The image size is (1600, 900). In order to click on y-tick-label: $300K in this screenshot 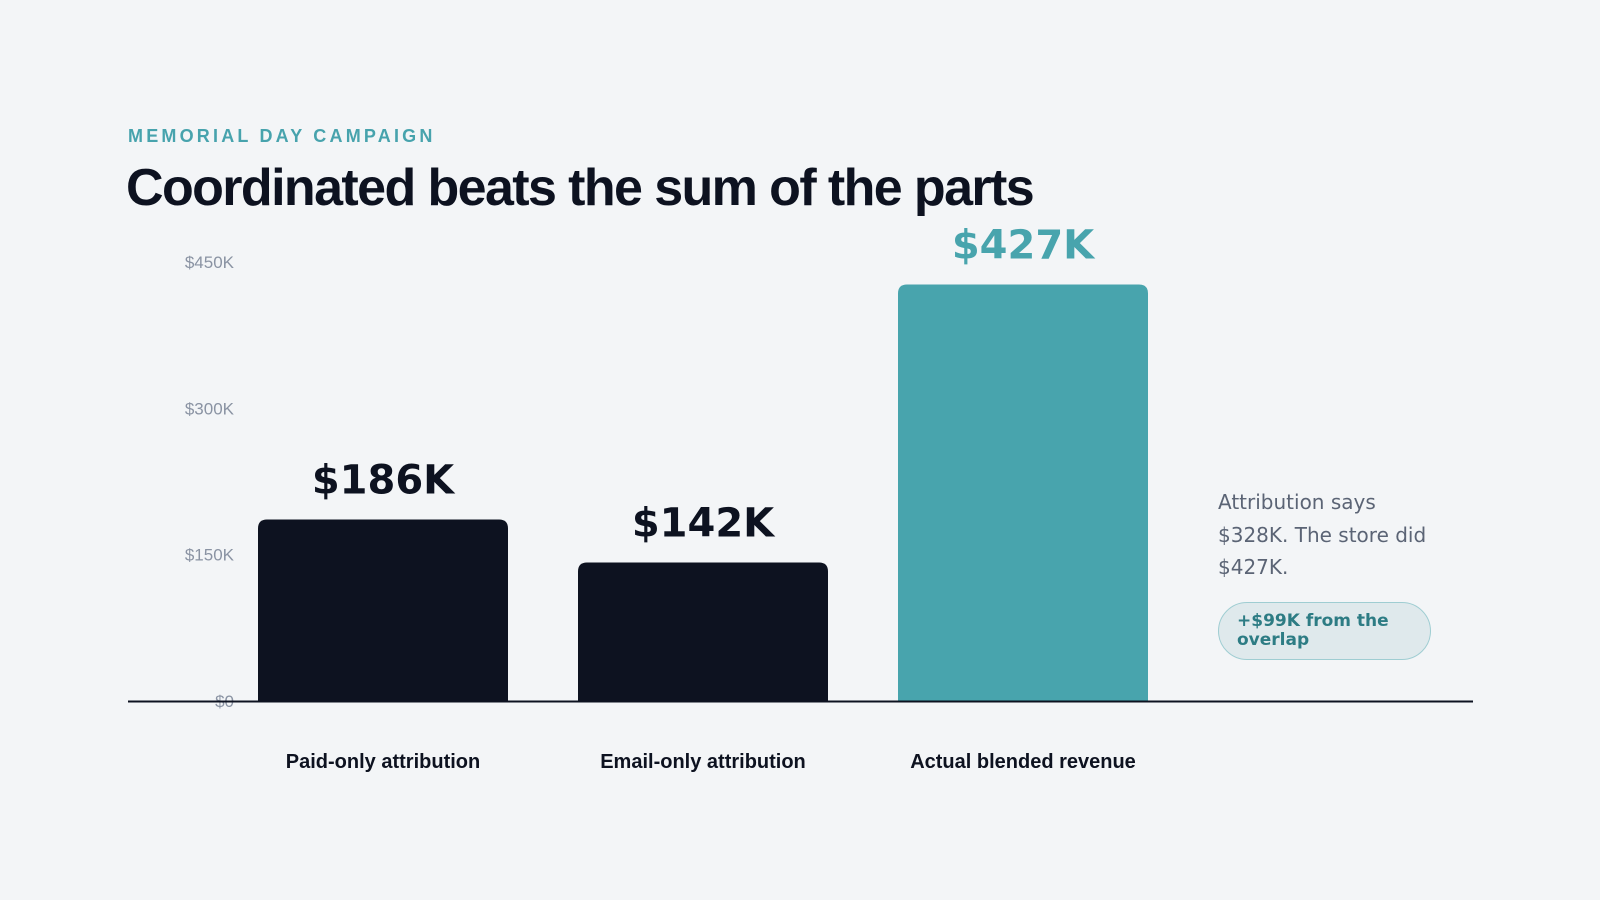, I will do `click(210, 408)`.